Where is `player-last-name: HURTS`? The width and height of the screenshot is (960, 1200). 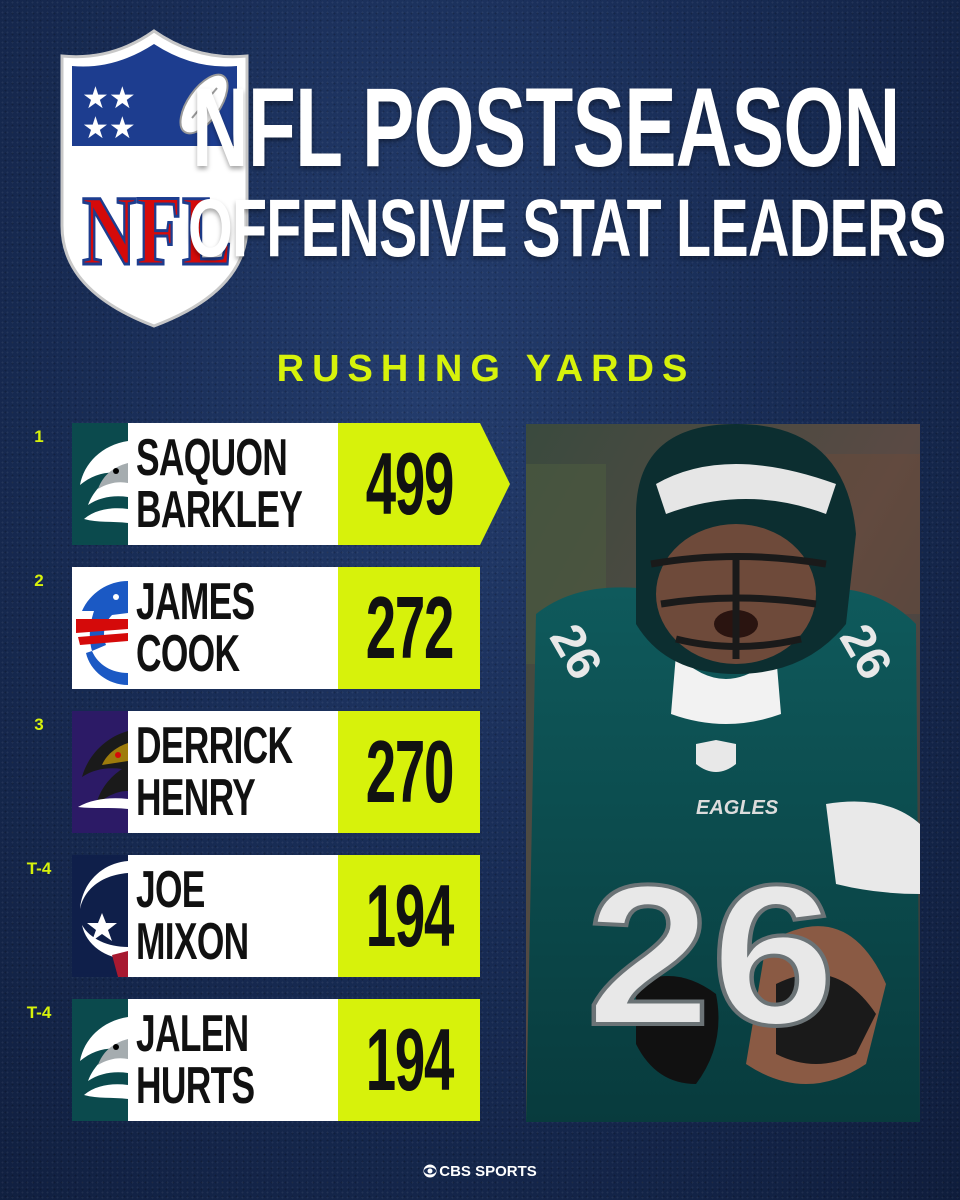
player-last-name: HURTS is located at coordinates (195, 1086).